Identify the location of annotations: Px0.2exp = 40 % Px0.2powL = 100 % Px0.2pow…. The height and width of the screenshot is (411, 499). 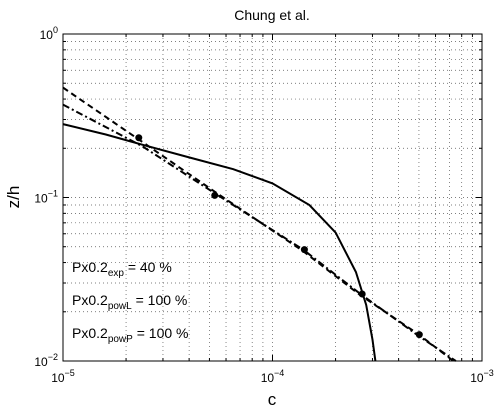
(130, 302).